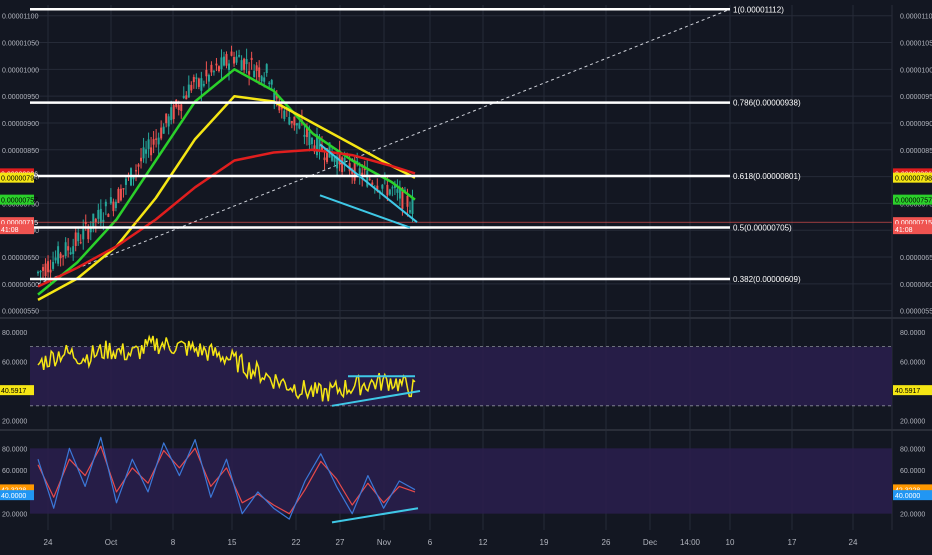 This screenshot has width=932, height=555. I want to click on price-tick-label-left: 0.00000600, so click(20, 285).